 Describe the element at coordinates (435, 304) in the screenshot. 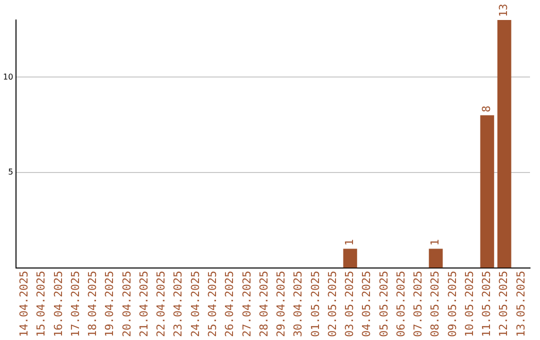

I see `x-tick-label: 08.05.2025` at that location.